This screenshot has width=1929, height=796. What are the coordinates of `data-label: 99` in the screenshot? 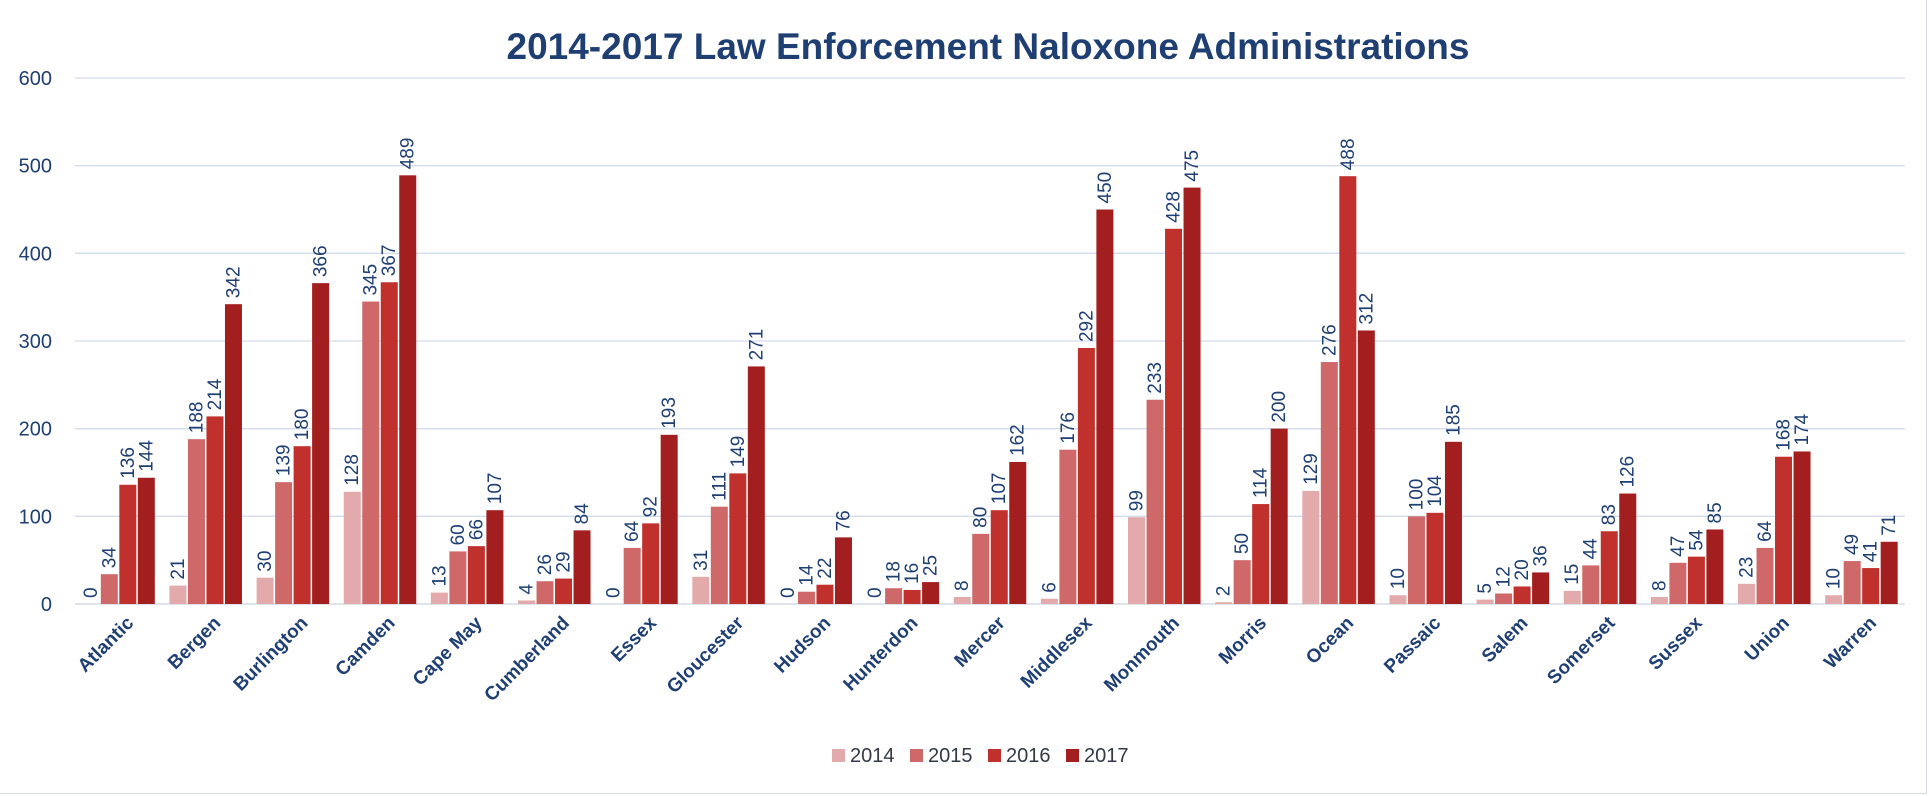 It's located at (1137, 500).